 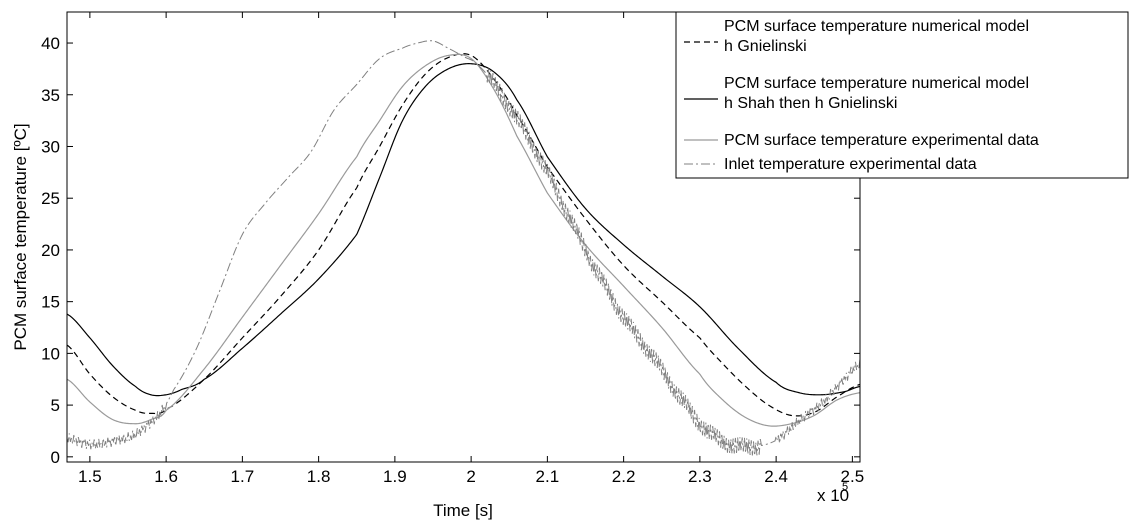 I want to click on x-tick-labels: 1.5 1.6 1.7 1.8 1.9 2 2.1 2.2 2.3 2.4 2.5, so click(x=471, y=476).